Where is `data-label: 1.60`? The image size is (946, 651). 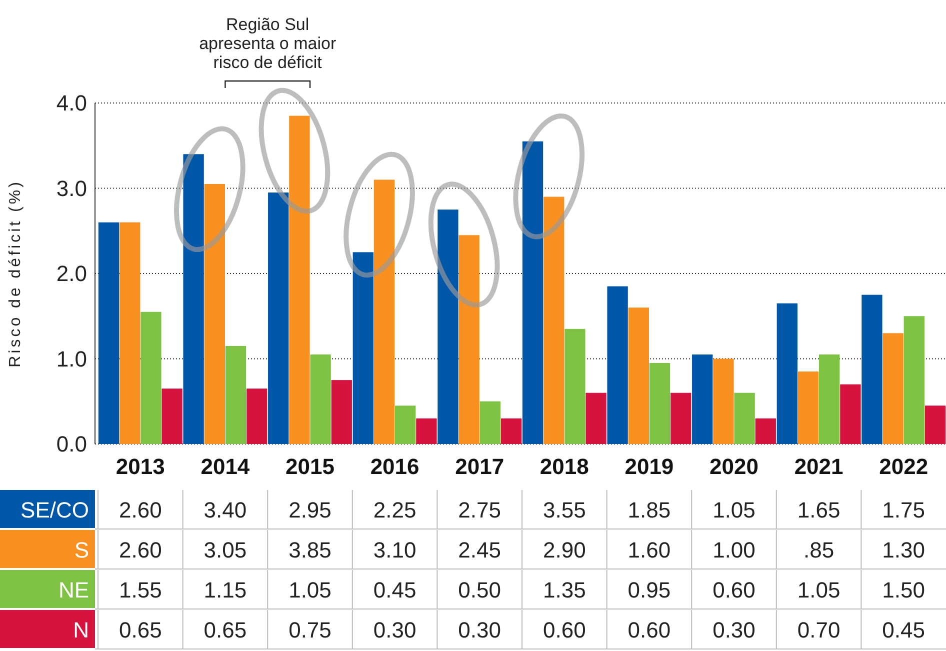 data-label: 1.60 is located at coordinates (649, 550).